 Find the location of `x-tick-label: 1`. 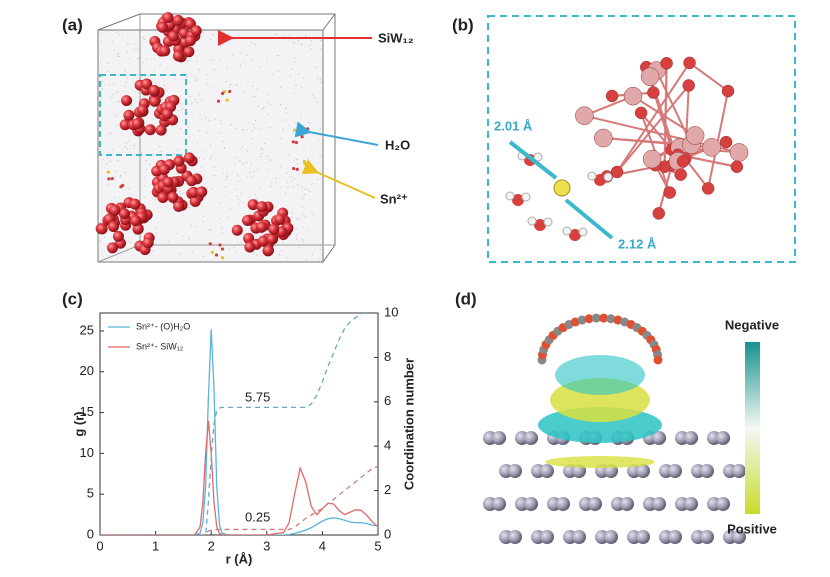

x-tick-label: 1 is located at coordinates (155, 545).